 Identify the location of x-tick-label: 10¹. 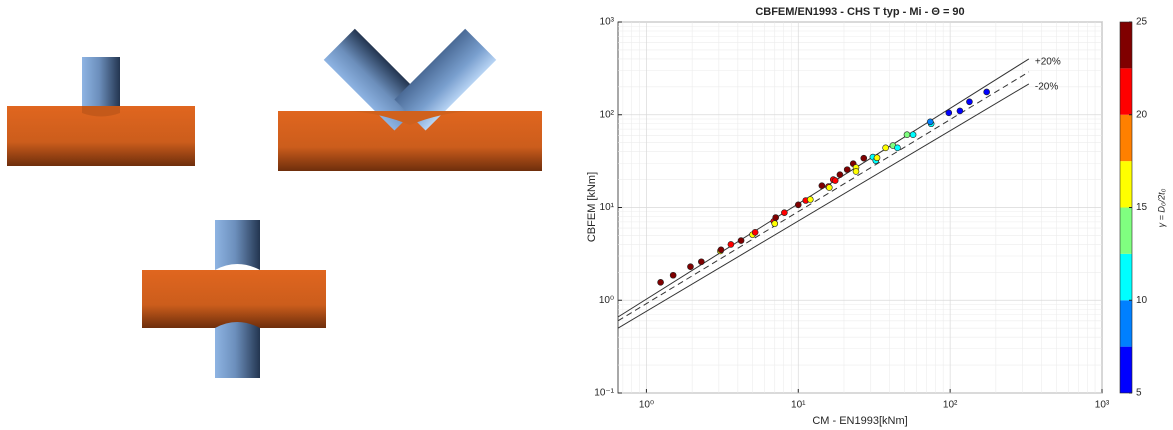
(798, 405).